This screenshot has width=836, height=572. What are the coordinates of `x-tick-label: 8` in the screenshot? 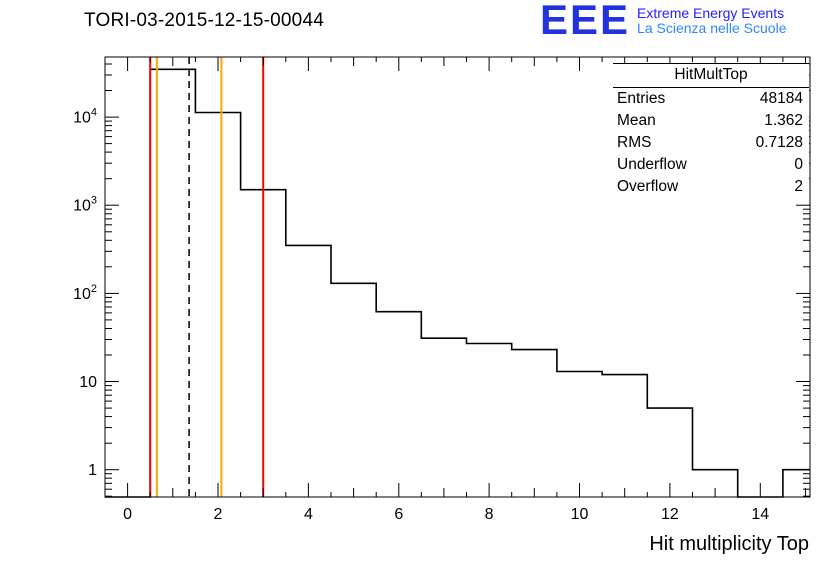 It's located at (489, 514).